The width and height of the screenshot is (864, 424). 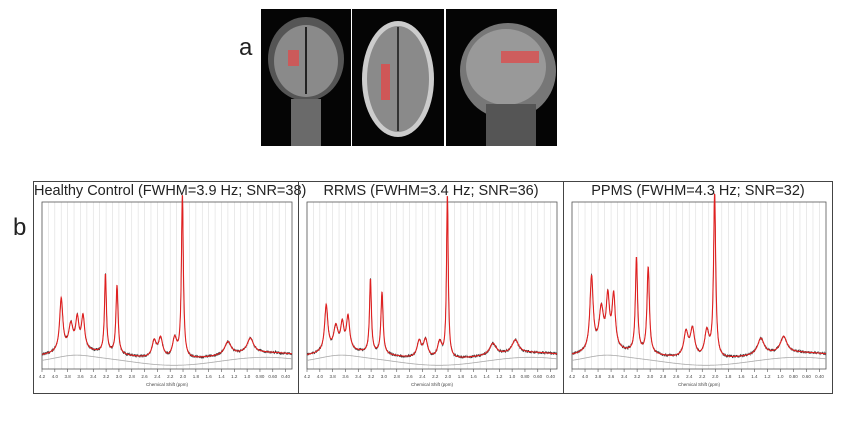 I want to click on panel-a-label: a, so click(x=246, y=47).